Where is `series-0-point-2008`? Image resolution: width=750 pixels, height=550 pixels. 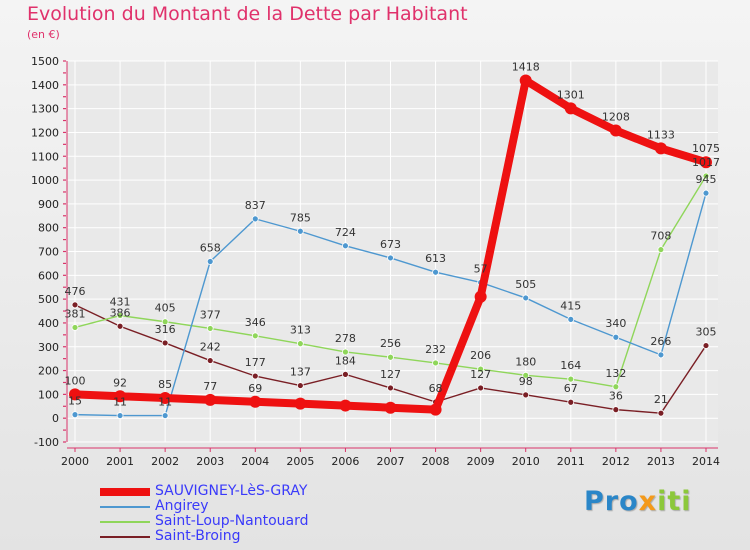
series-0-point-2008 is located at coordinates (435, 409).